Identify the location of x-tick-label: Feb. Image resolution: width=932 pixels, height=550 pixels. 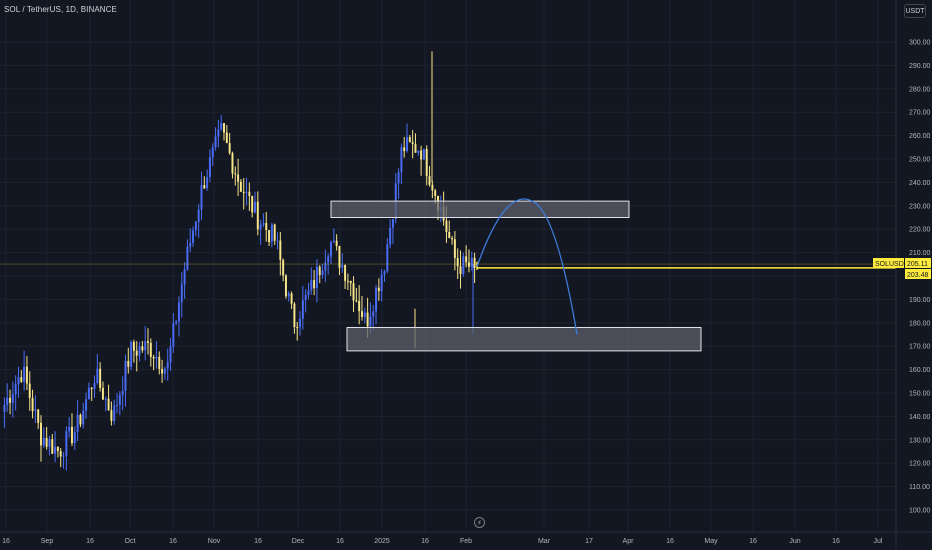
(466, 541).